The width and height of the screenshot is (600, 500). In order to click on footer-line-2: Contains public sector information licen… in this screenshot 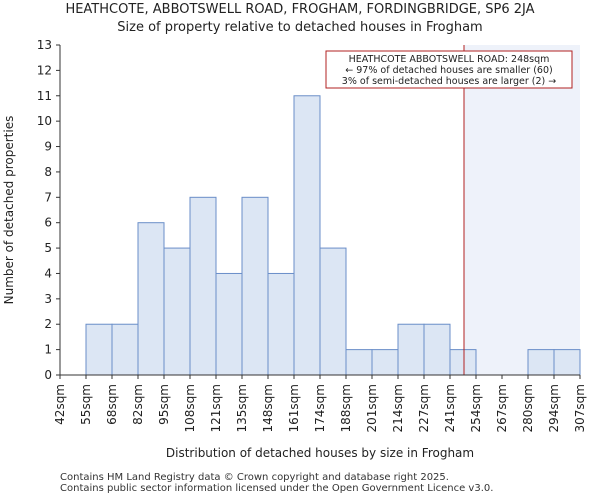, I will do `click(277, 488)`.